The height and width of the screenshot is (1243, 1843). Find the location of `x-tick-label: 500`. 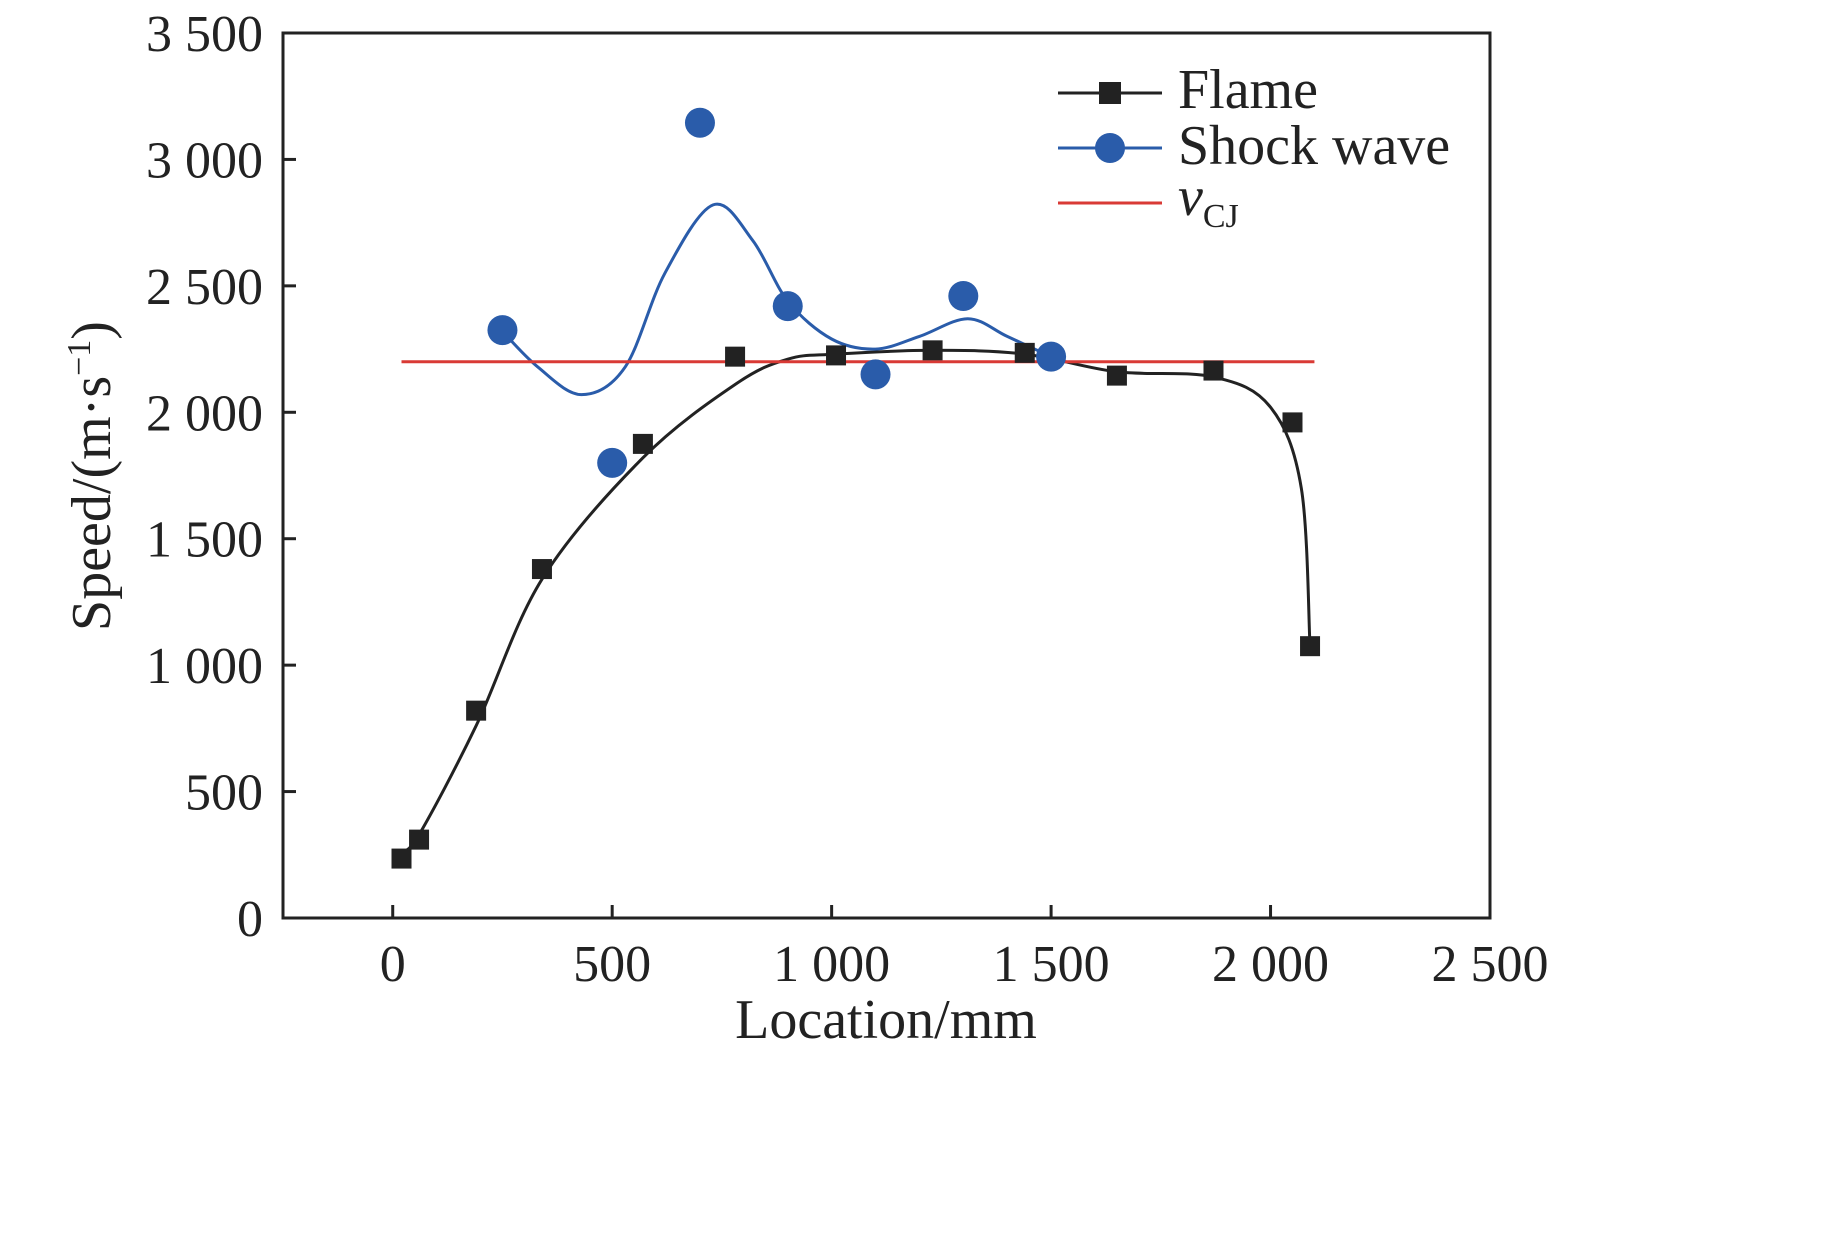

x-tick-label: 500 is located at coordinates (612, 964).